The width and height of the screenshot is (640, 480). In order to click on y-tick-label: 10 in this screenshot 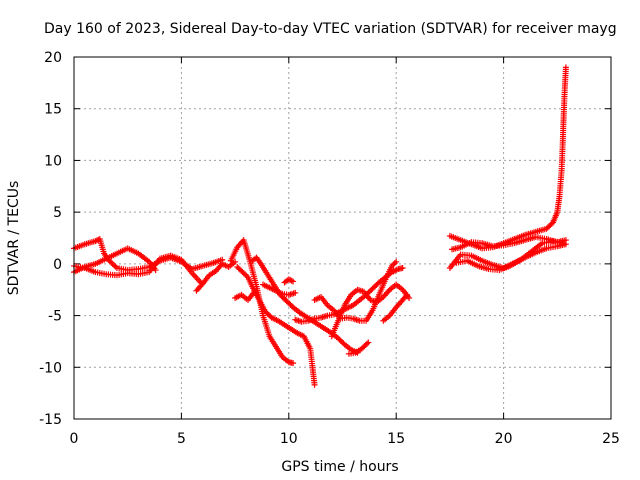, I will do `click(53, 161)`.